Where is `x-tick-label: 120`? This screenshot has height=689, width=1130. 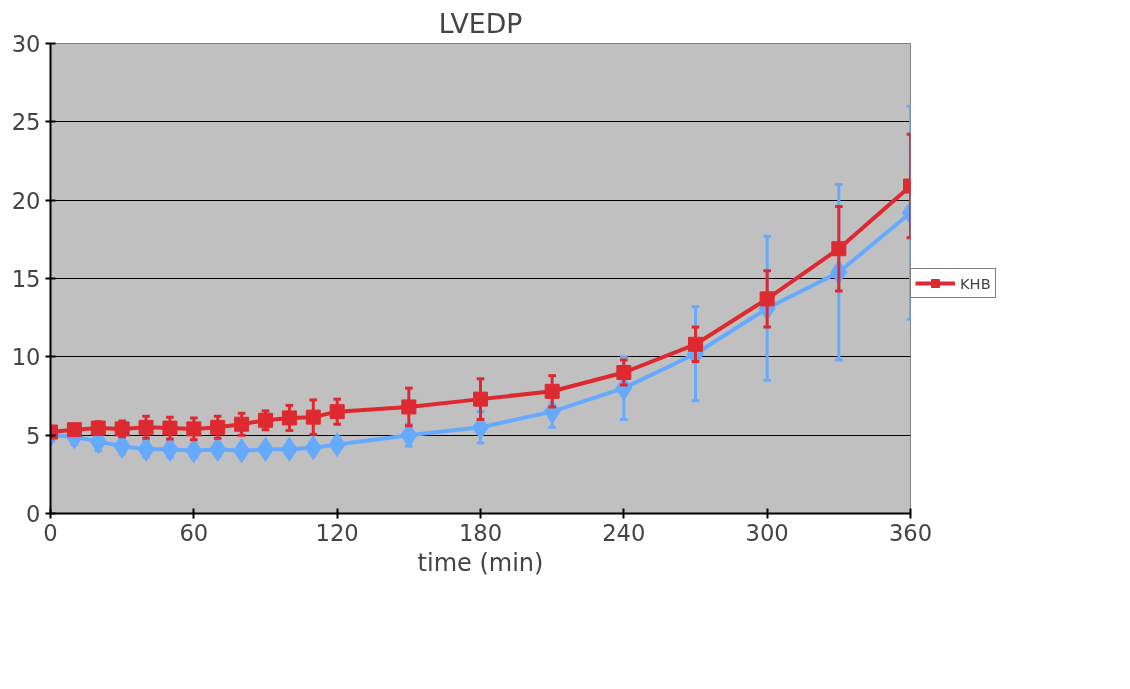 x-tick-label: 120 is located at coordinates (337, 532).